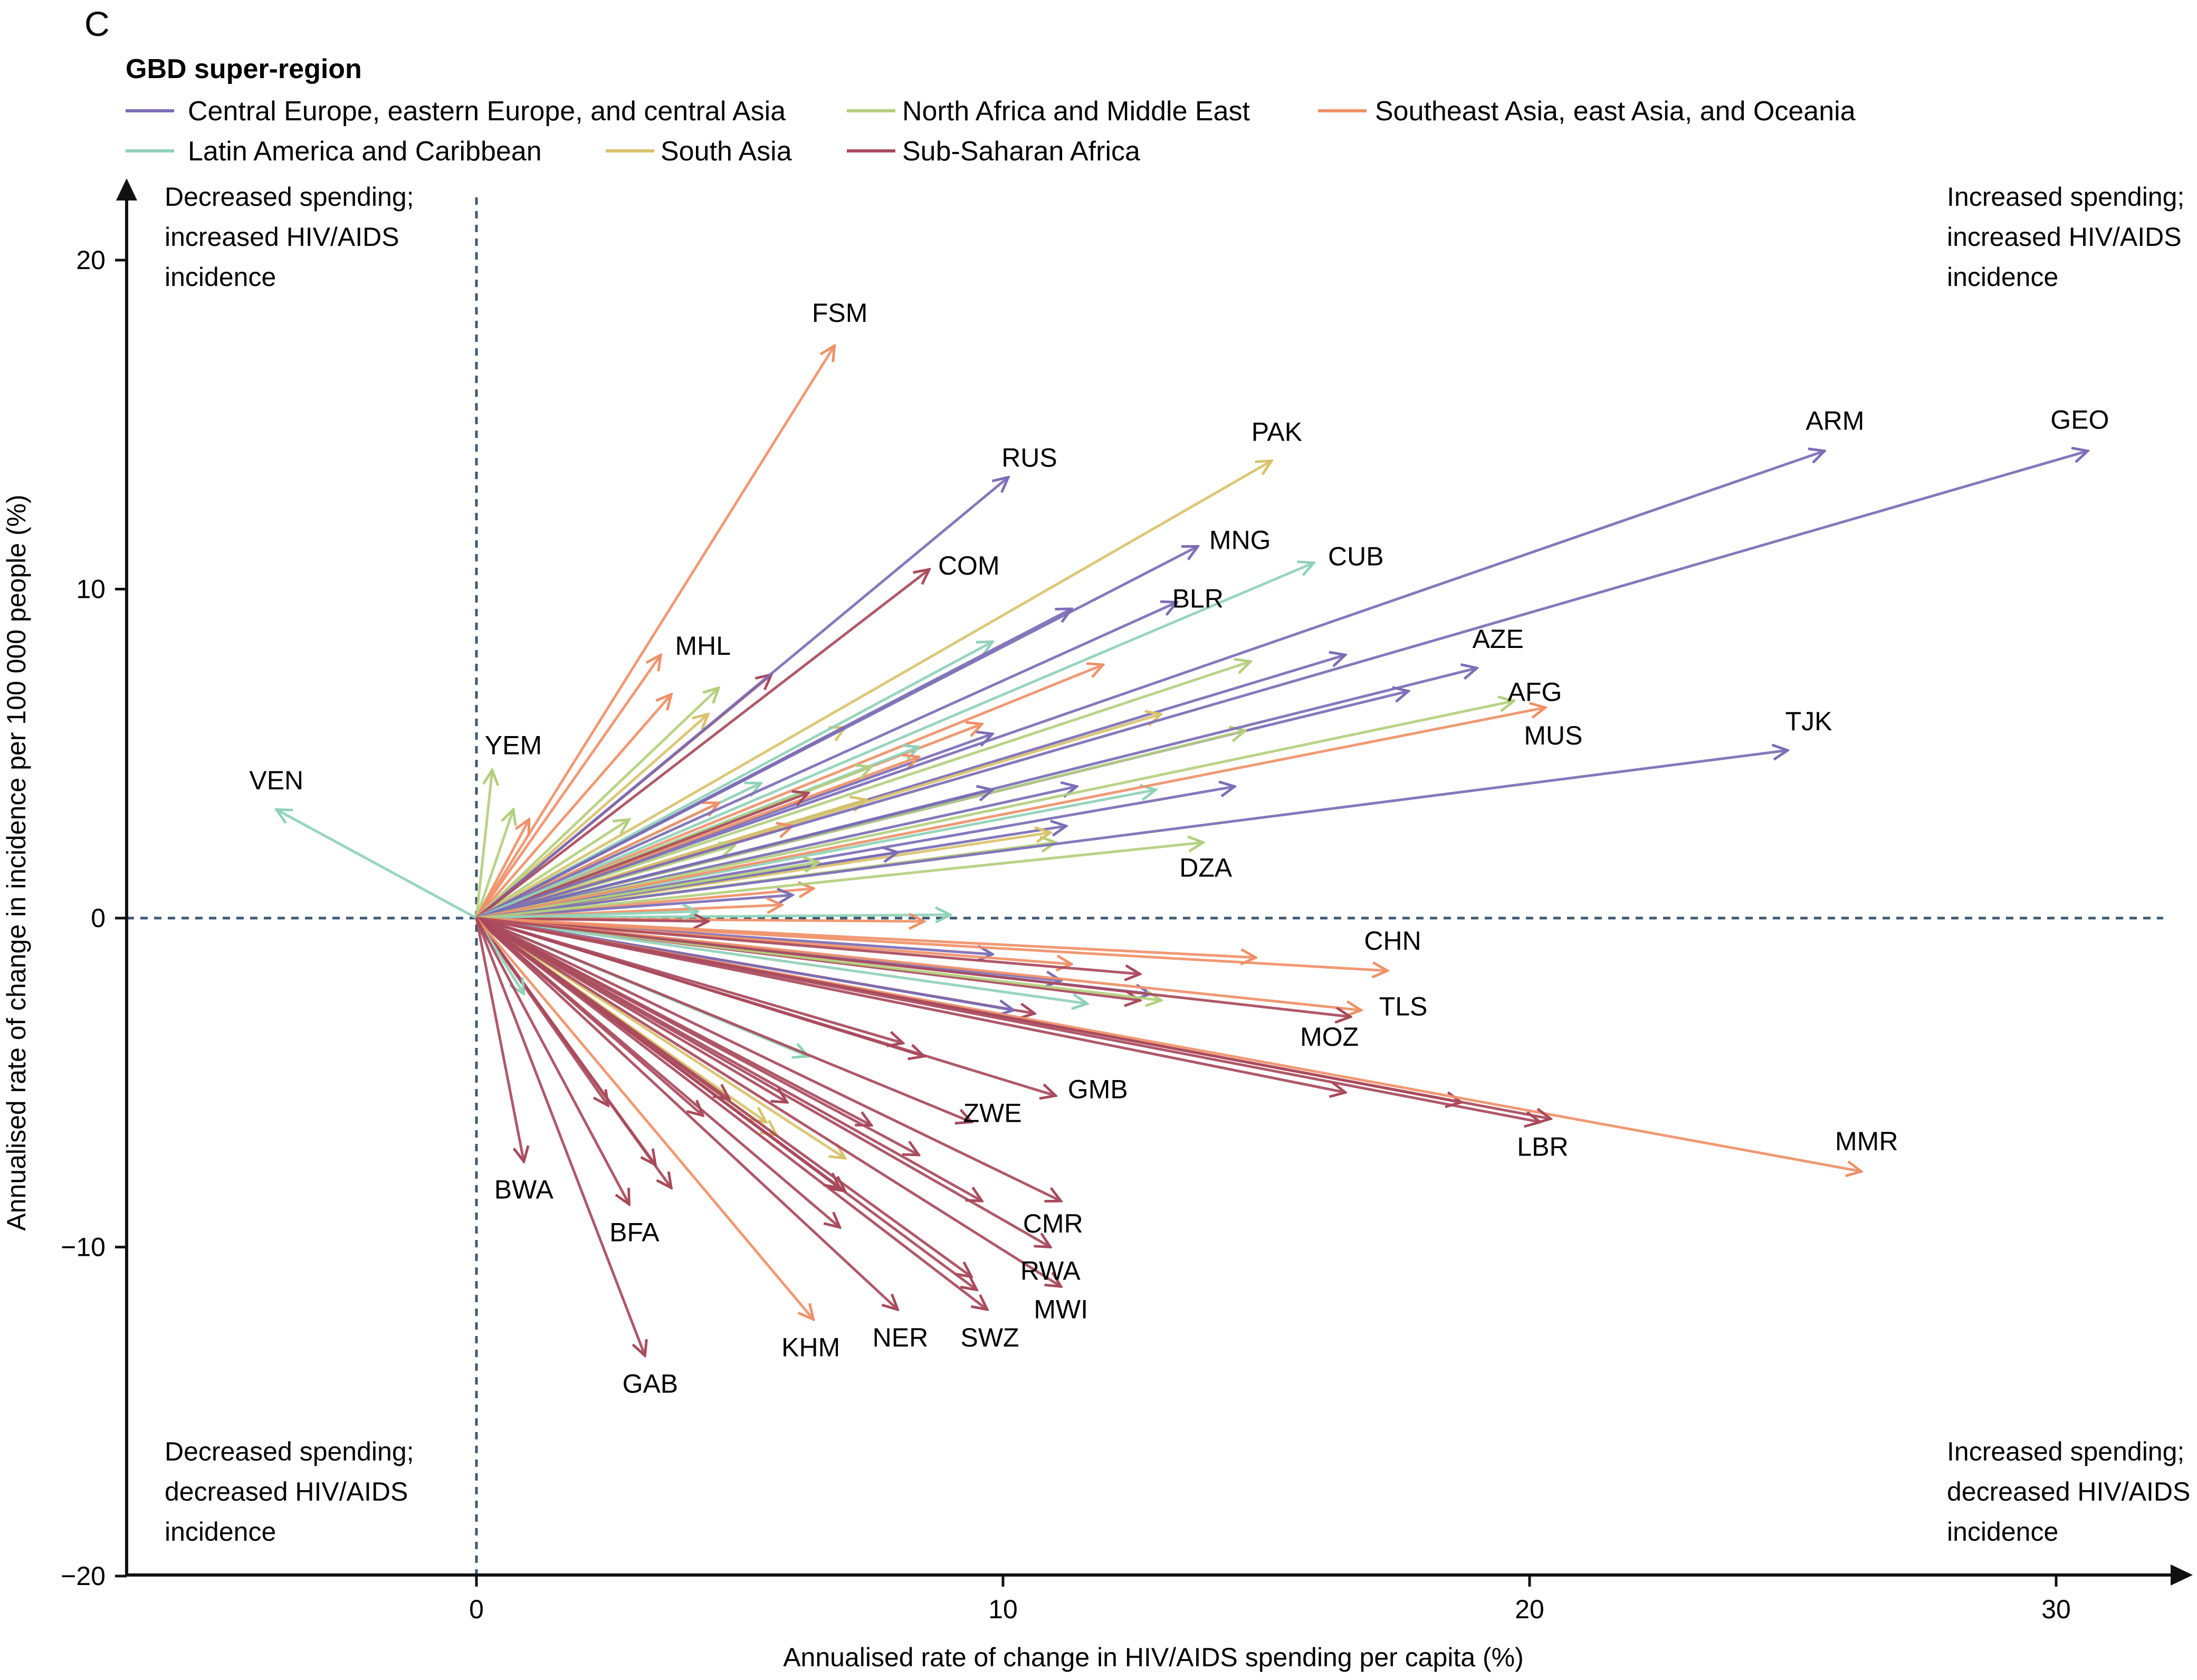 The height and width of the screenshot is (1680, 2197). What do you see at coordinates (289, 1451) in the screenshot?
I see `quadrant-bottom-left-line-1: Decreased spending;` at bounding box center [289, 1451].